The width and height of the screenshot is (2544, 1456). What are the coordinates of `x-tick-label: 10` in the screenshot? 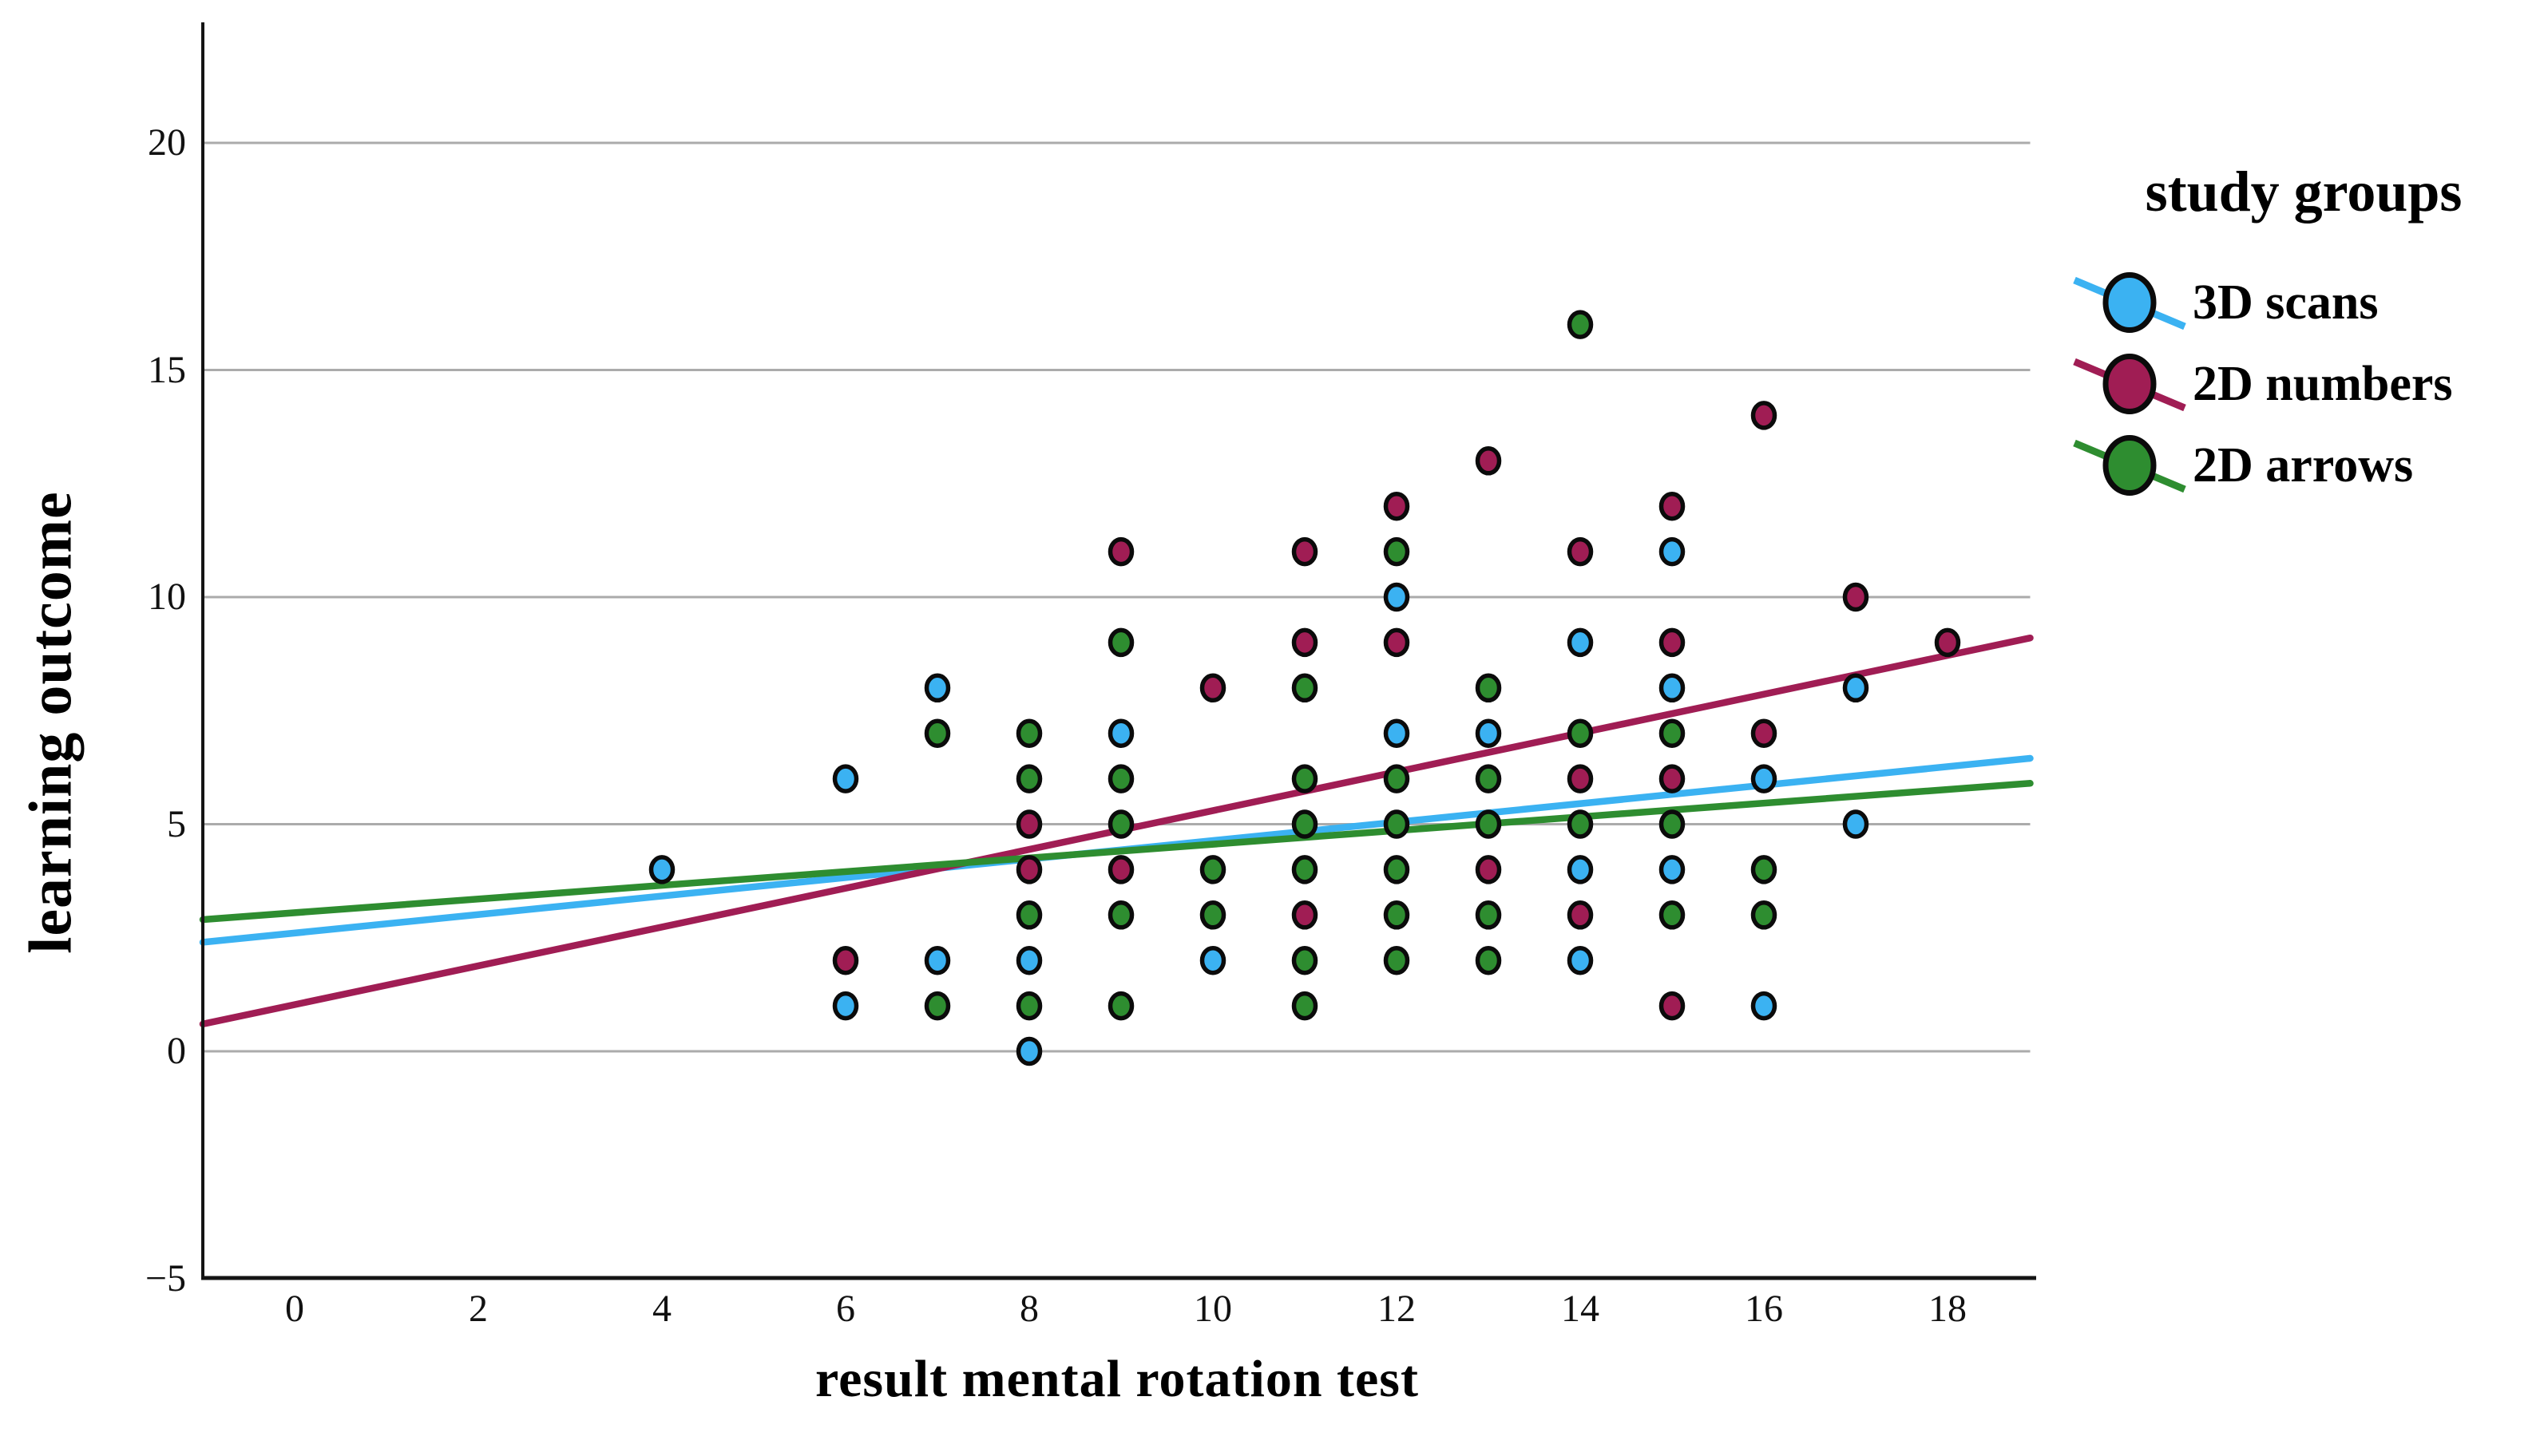 It's located at (1213, 1309).